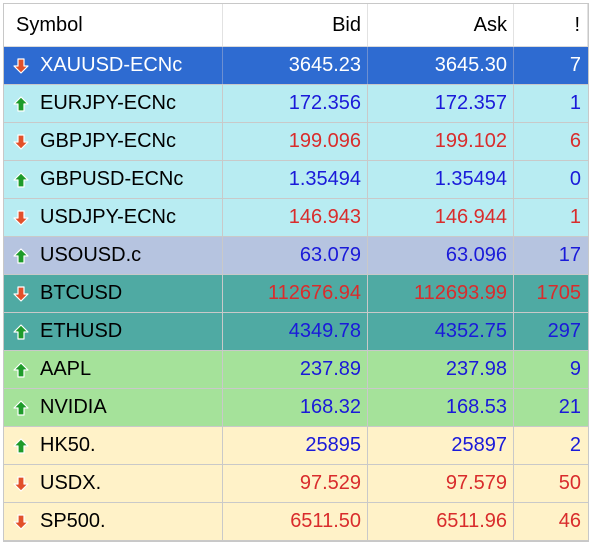  I want to click on spread-cell: 7, so click(551, 65).